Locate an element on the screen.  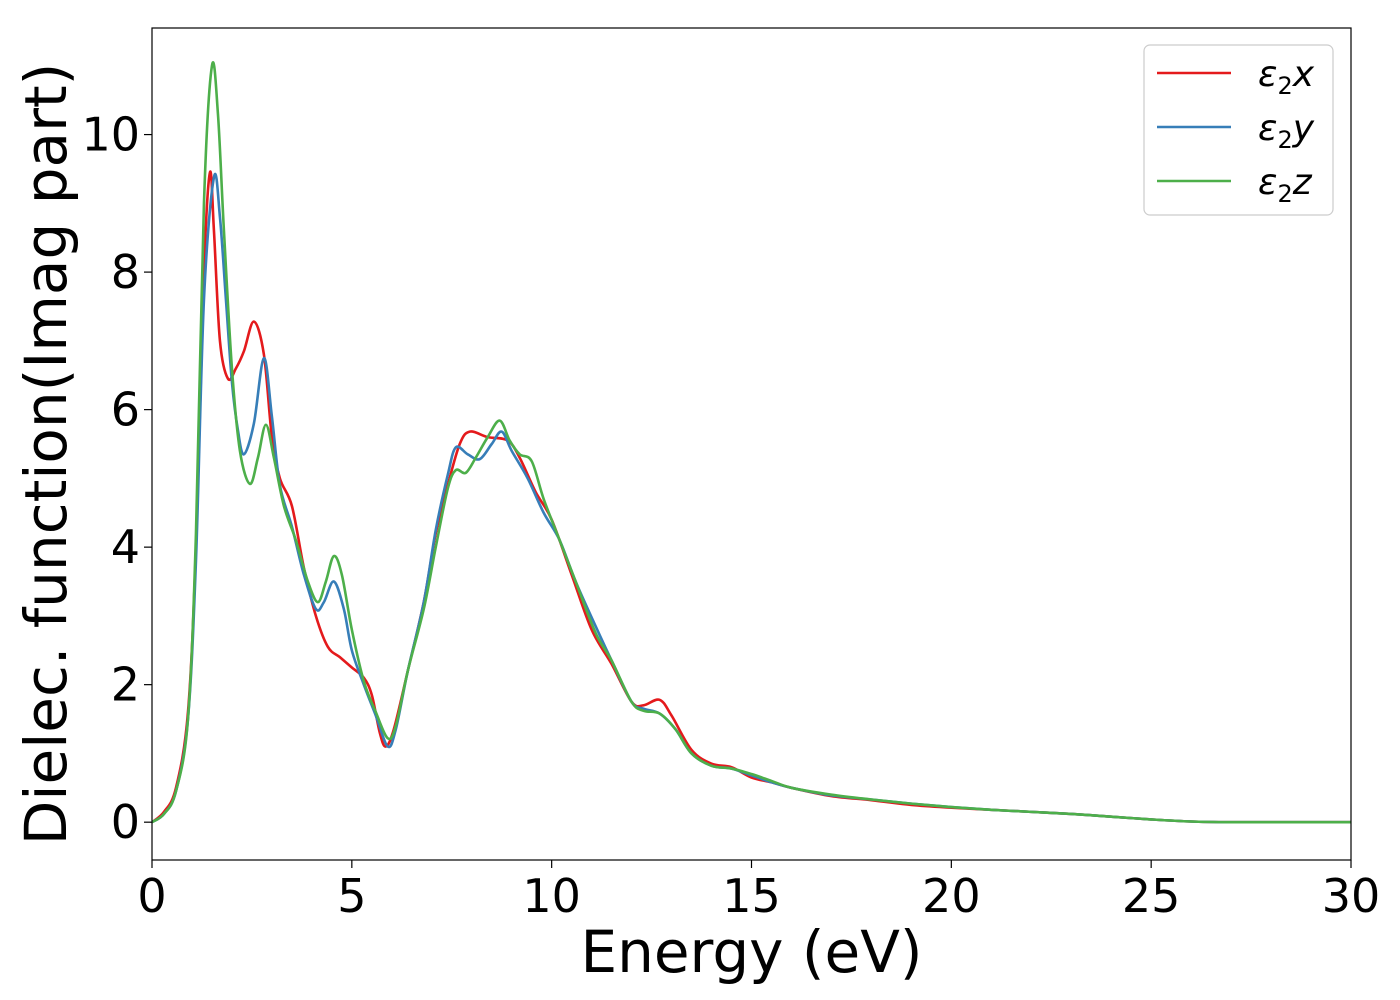
x-tick-label: 20 is located at coordinates (951, 896).